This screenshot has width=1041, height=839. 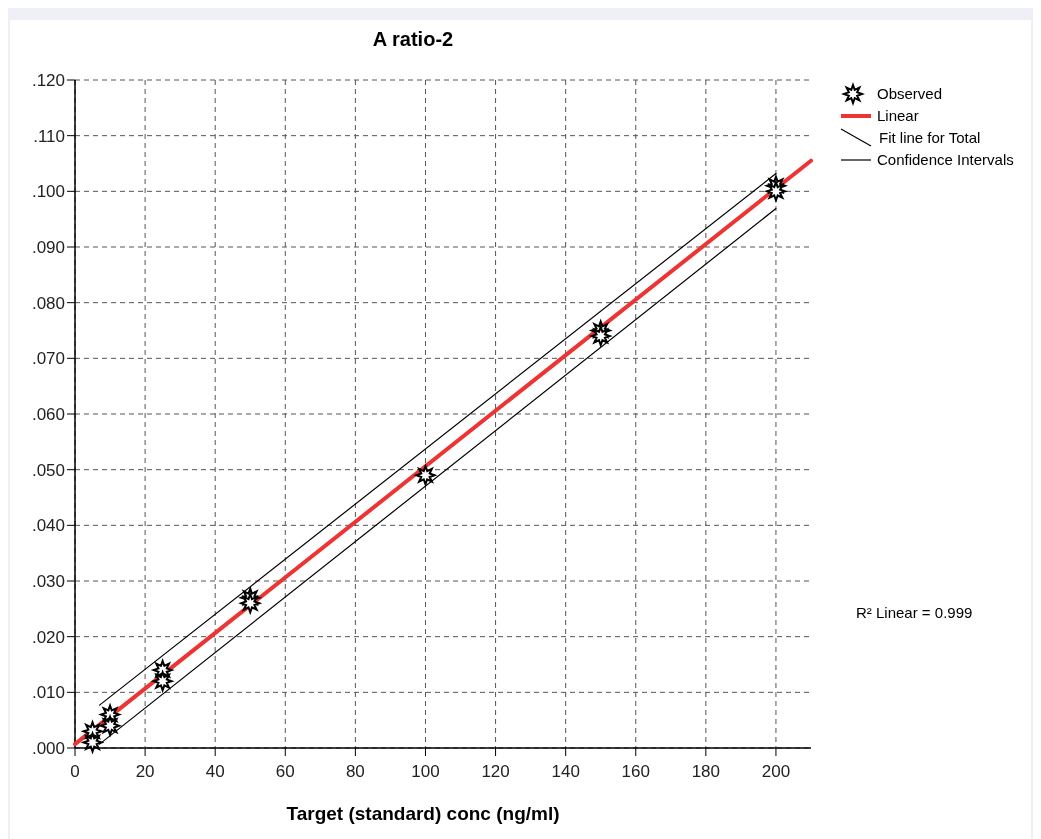 What do you see at coordinates (48, 303) in the screenshot?
I see `y-tick-label: .080` at bounding box center [48, 303].